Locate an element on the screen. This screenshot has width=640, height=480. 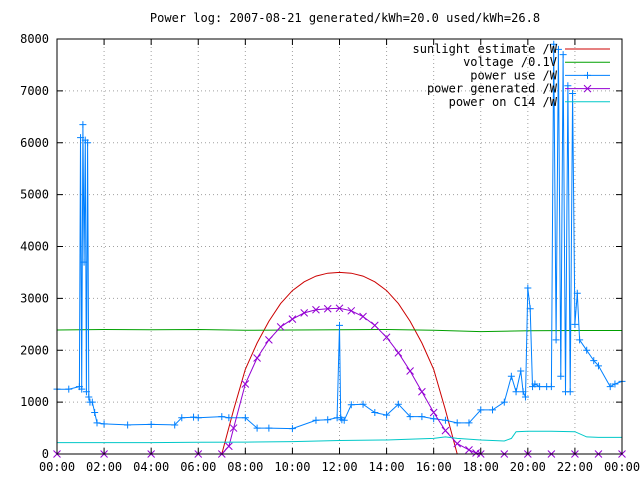
x-tick-label: 06:00 is located at coordinates (198, 467).